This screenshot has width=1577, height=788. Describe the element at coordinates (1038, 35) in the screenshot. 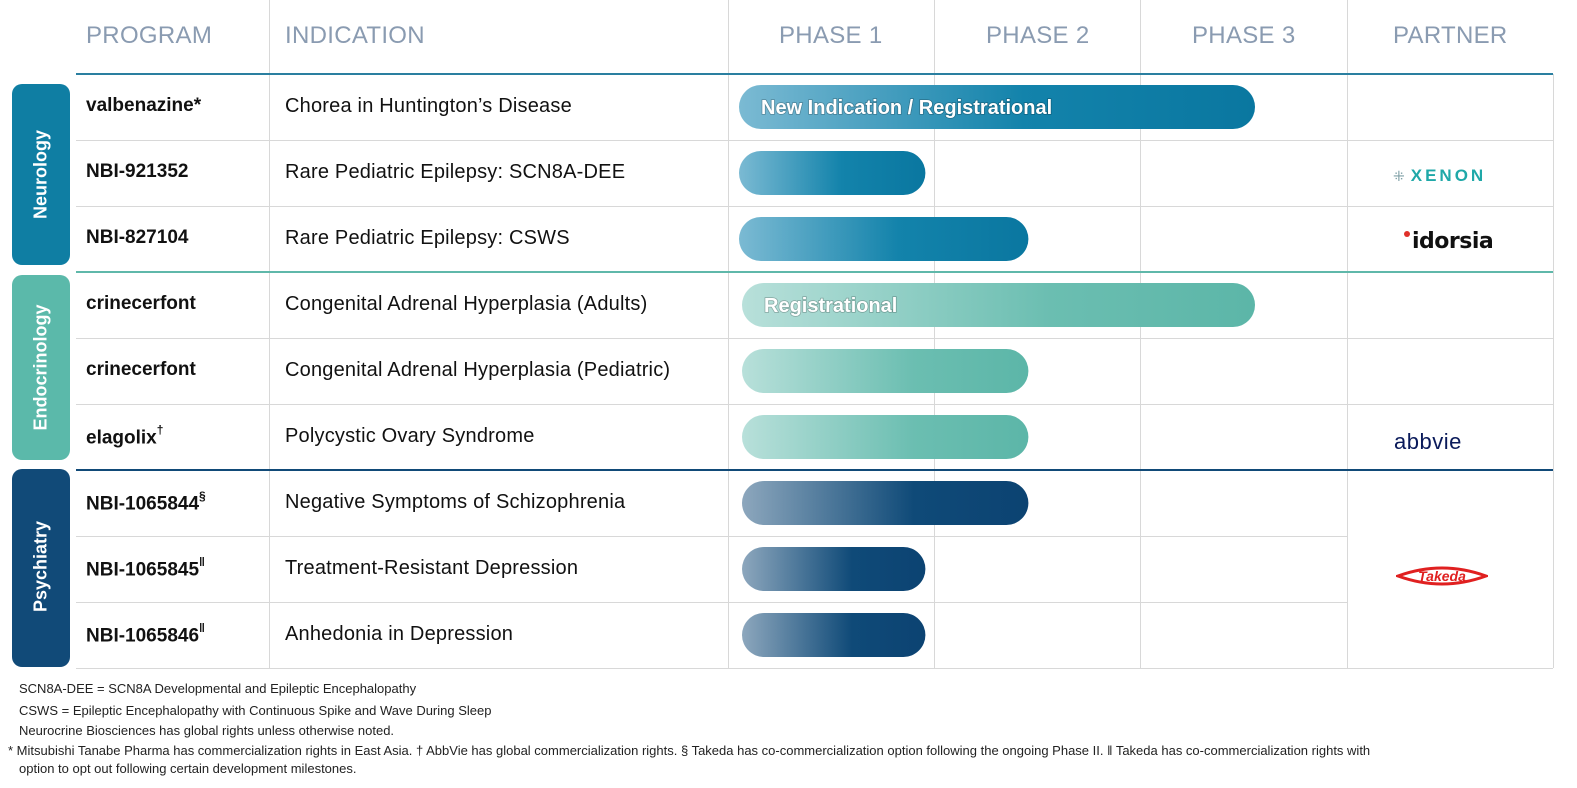

I see `header-phase-2: PHASE 2` at that location.